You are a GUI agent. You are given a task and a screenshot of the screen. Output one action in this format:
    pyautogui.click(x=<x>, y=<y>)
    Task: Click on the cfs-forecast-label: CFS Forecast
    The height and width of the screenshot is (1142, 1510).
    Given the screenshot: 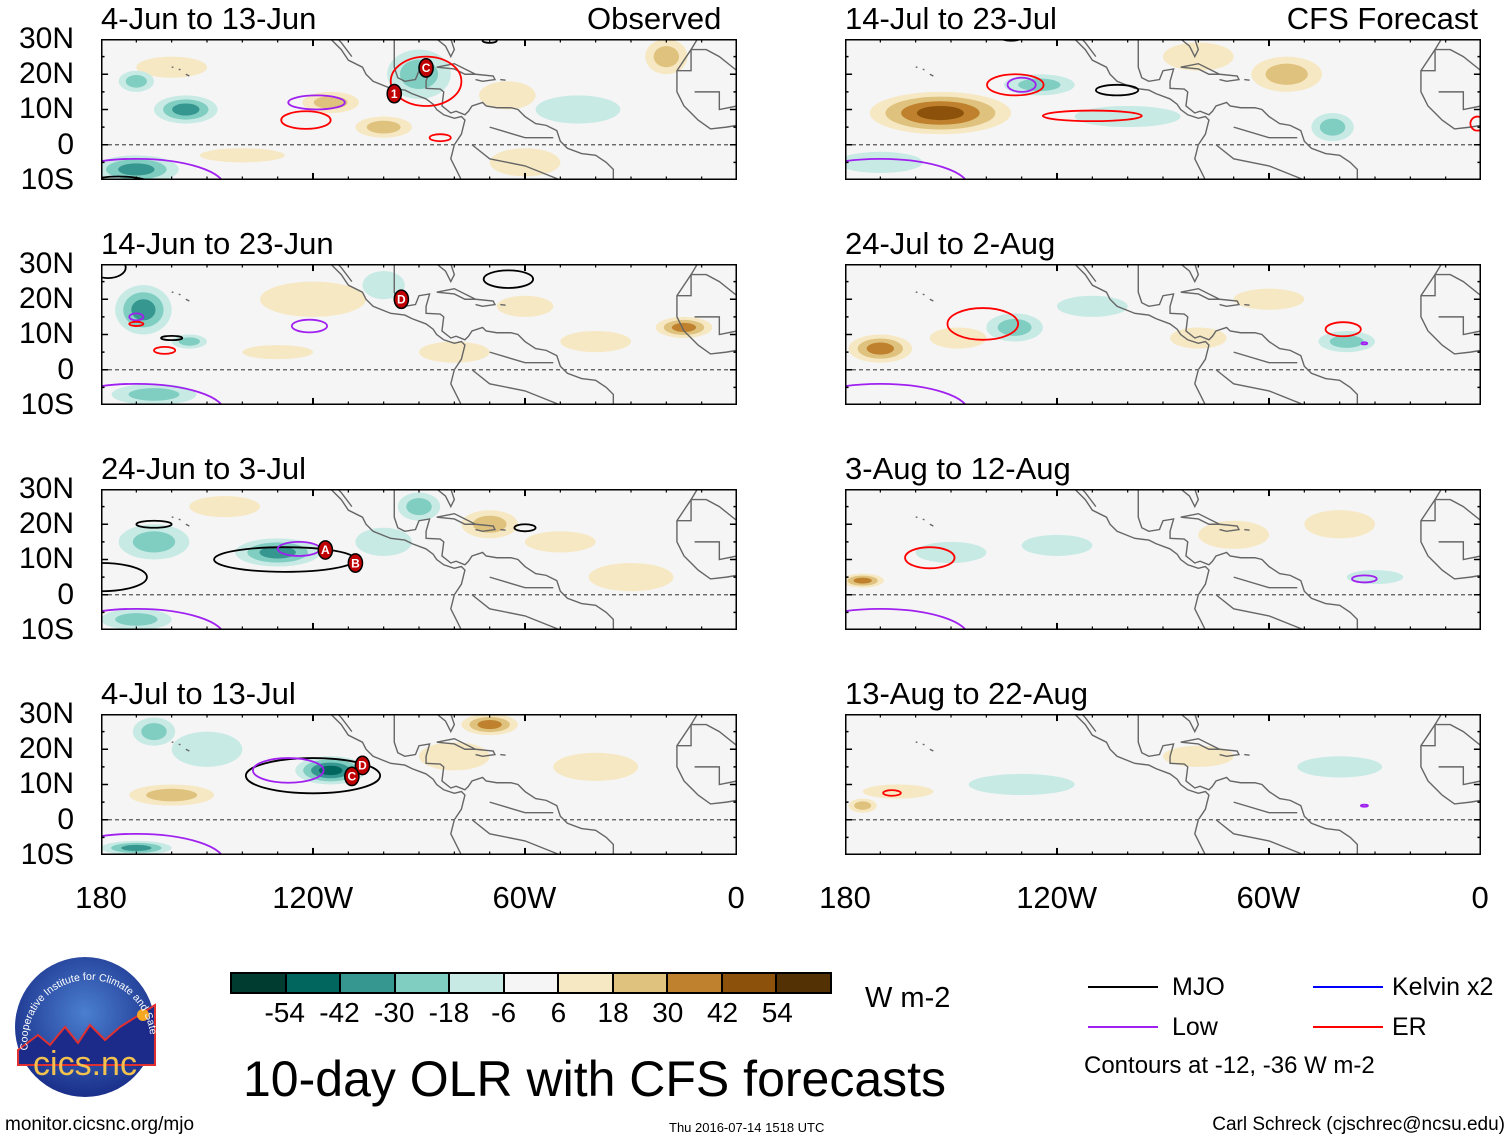 What is the action you would take?
    pyautogui.click(x=1382, y=18)
    